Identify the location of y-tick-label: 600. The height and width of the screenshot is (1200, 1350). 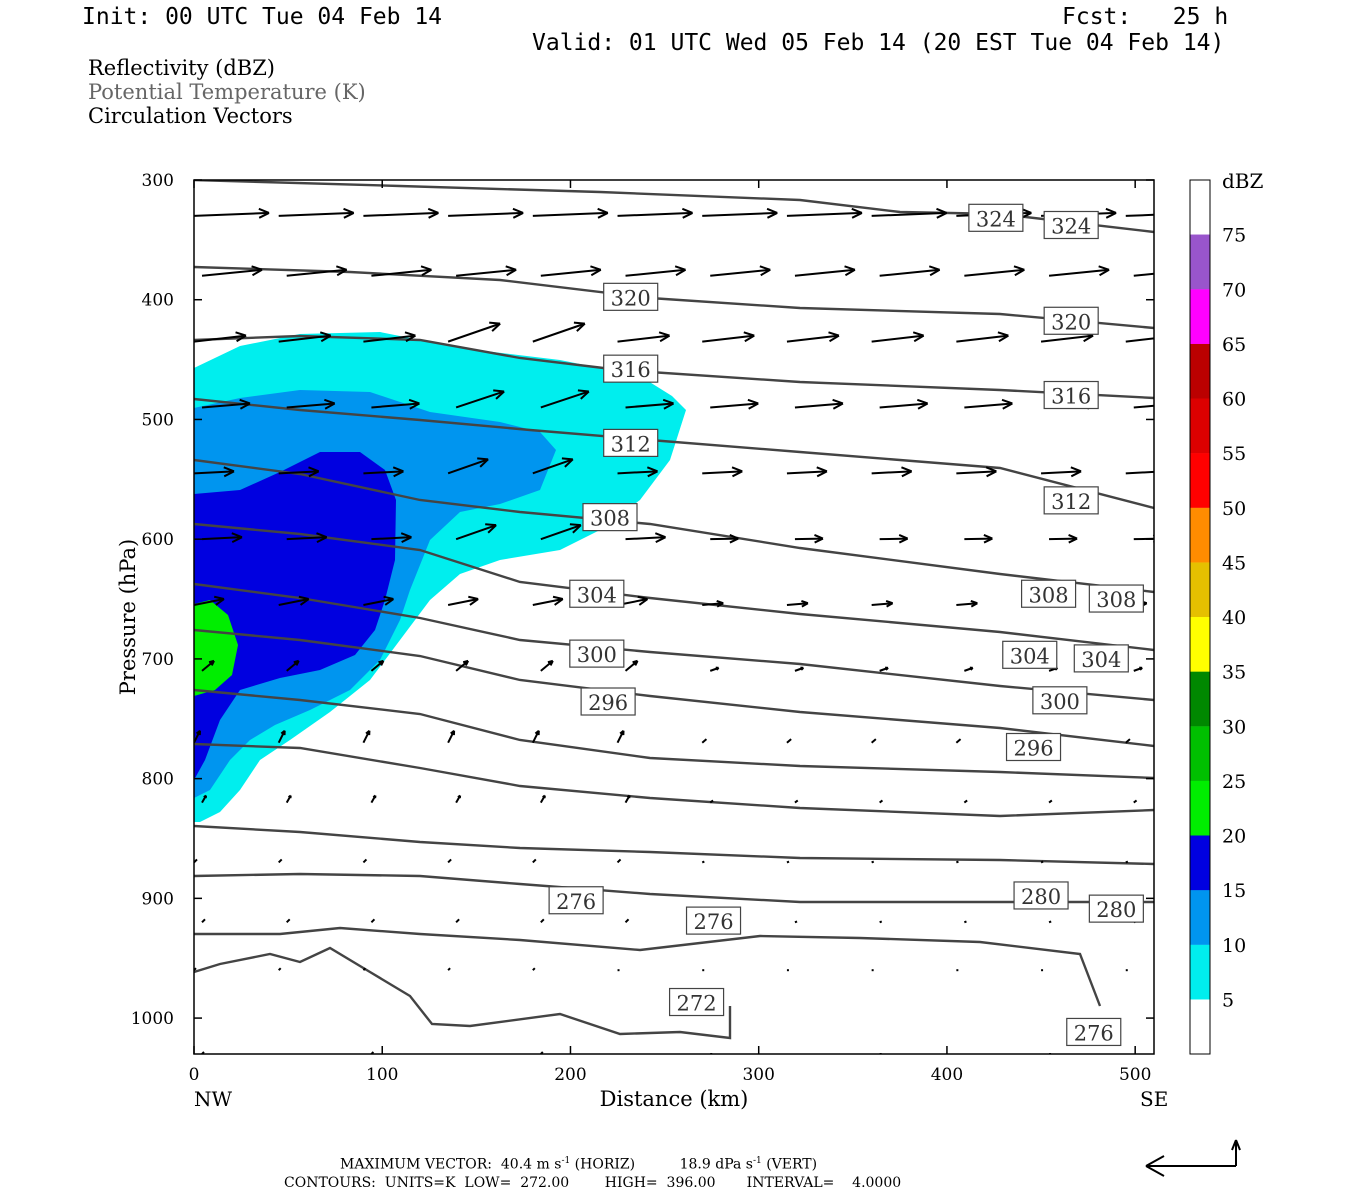
(158, 540).